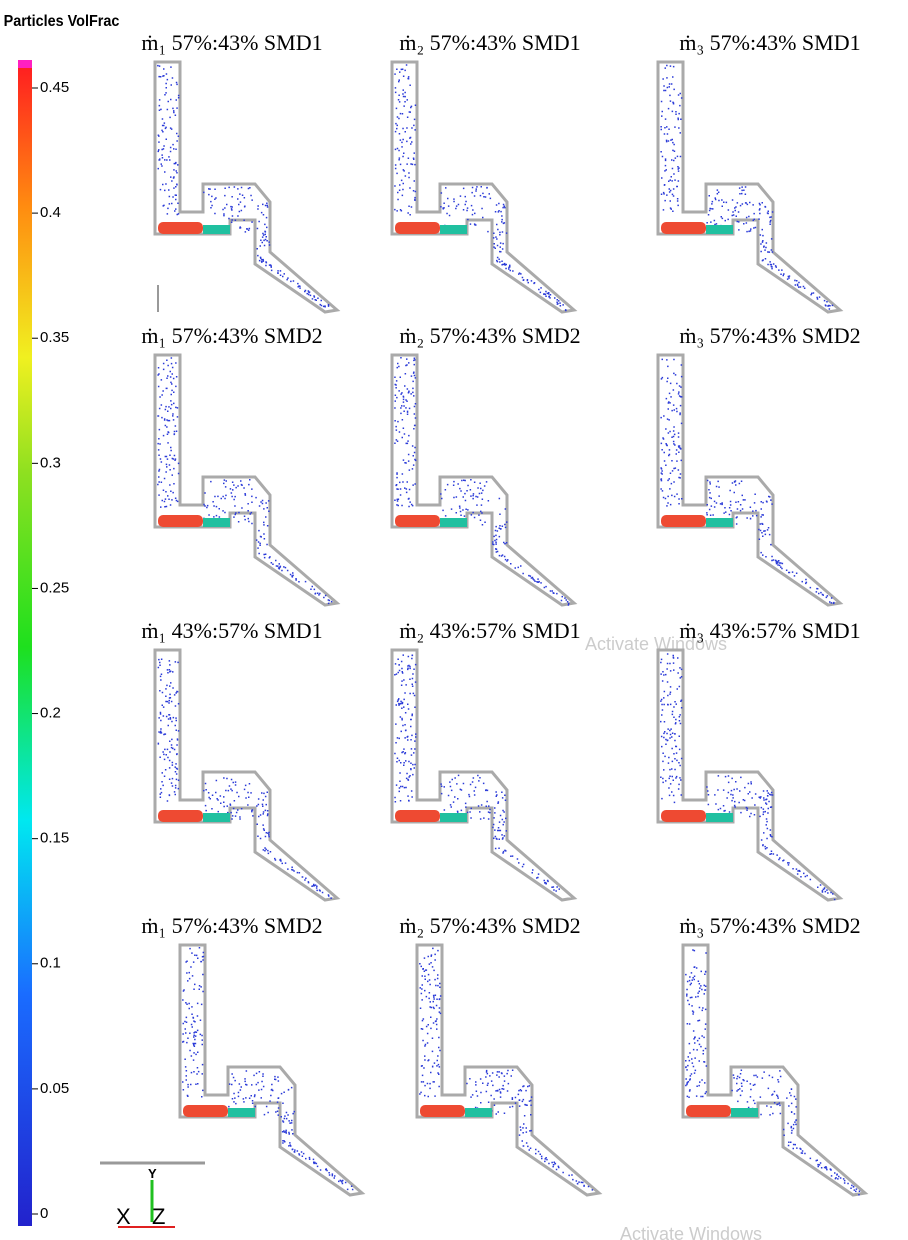 Image resolution: width=908 pixels, height=1240 pixels. What do you see at coordinates (54, 587) in the screenshot?
I see `tick-label: 0.25` at bounding box center [54, 587].